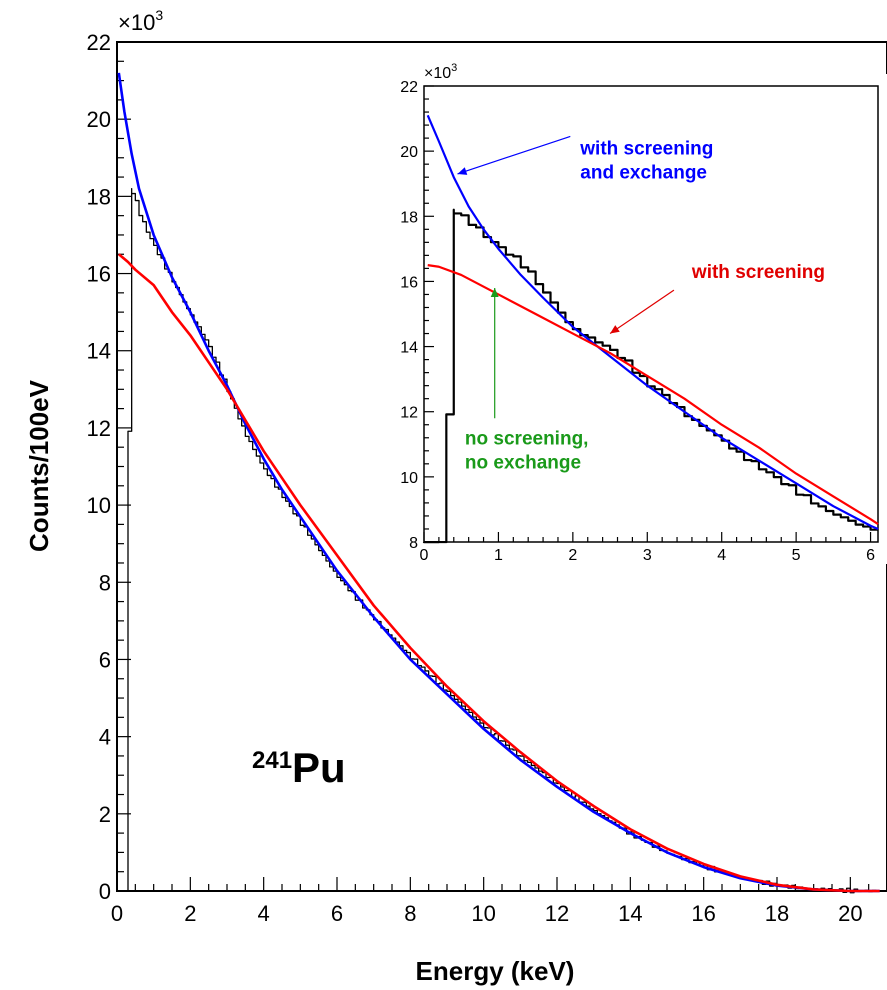 The height and width of the screenshot is (990, 887). Describe the element at coordinates (136, 22) in the screenshot. I see `y-multiplier-base: ×10` at that location.